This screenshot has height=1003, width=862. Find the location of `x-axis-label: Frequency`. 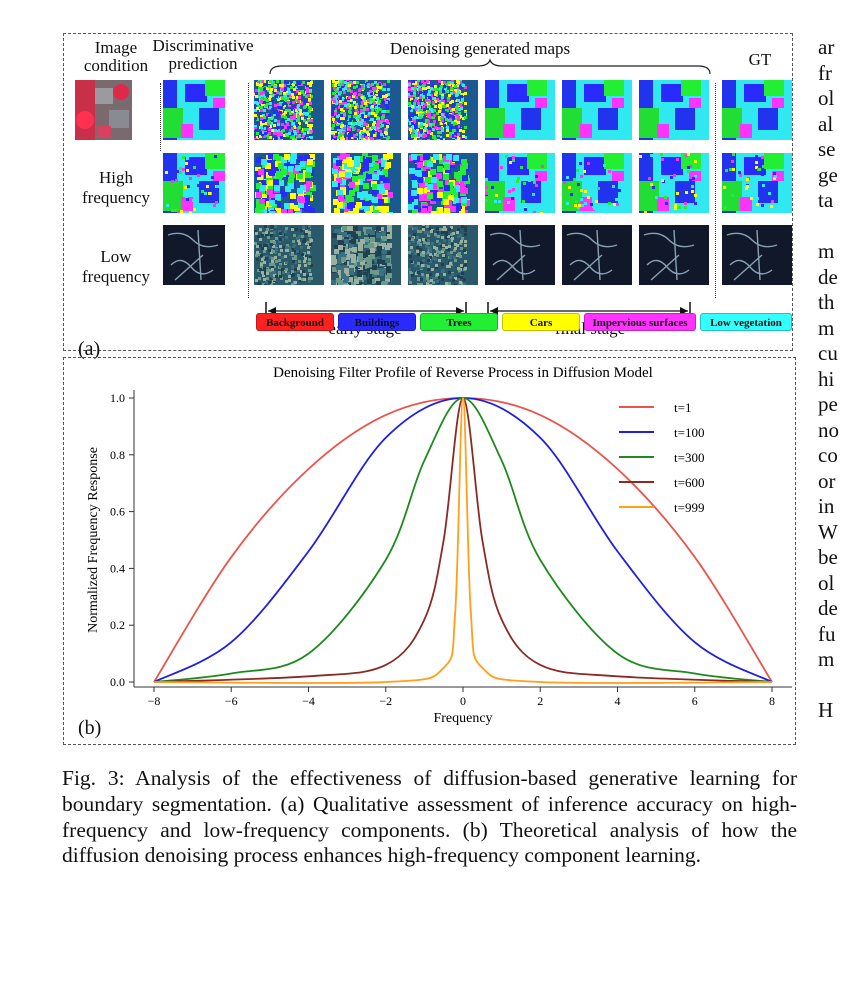

x-axis-label: Frequency is located at coordinates (462, 718).